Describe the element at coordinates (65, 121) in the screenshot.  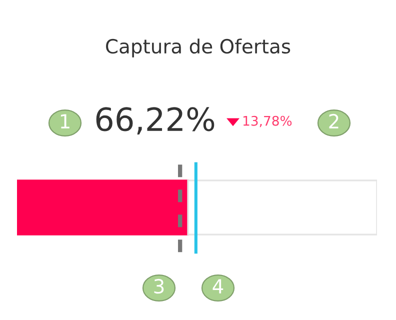
I see `text: 1` at that location.